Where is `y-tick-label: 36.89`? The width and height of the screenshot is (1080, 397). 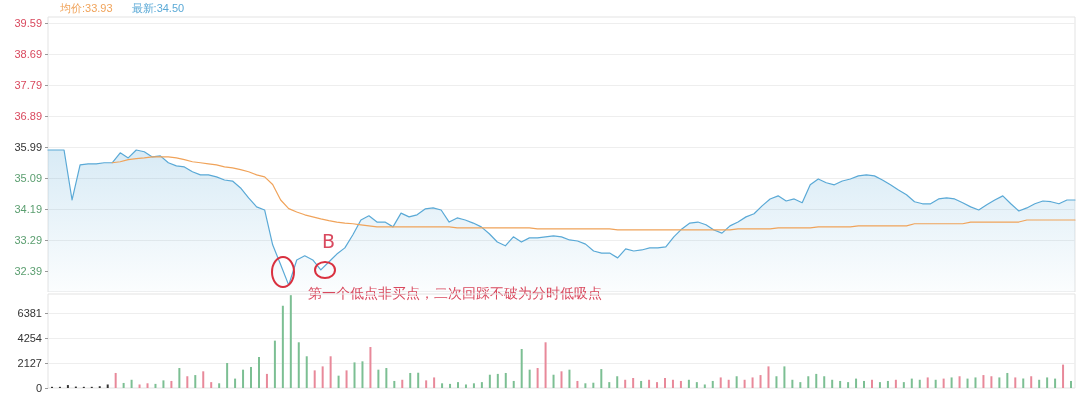 y-tick-label: 36.89 is located at coordinates (28, 115).